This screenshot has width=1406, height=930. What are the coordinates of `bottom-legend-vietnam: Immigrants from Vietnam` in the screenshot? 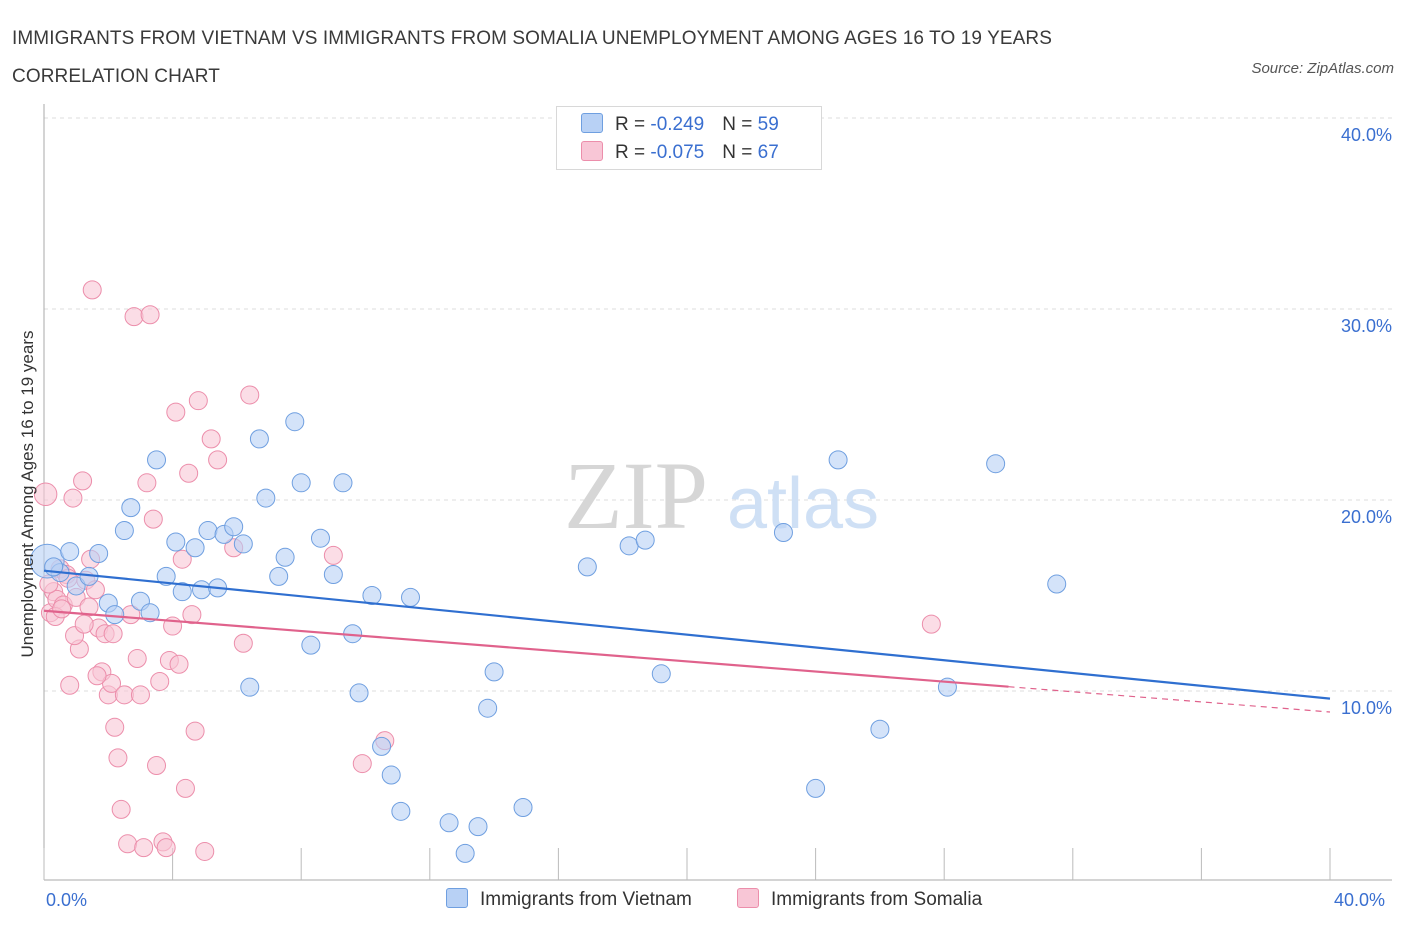 It's located at (569, 899).